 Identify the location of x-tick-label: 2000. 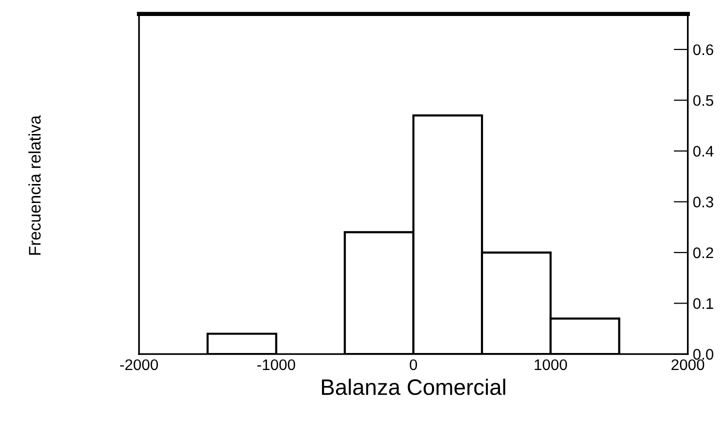
(688, 364).